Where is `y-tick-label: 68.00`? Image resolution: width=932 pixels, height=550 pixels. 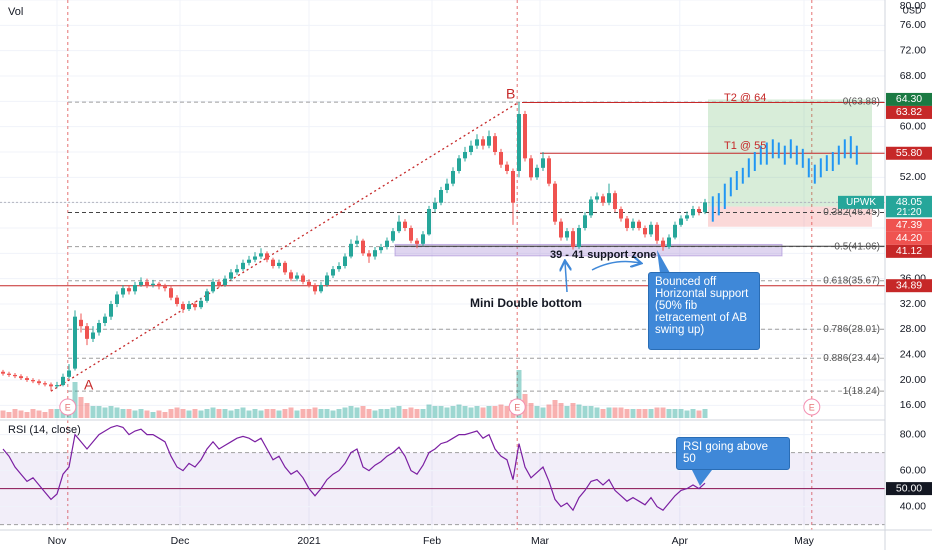 y-tick-label: 68.00 is located at coordinates (913, 76).